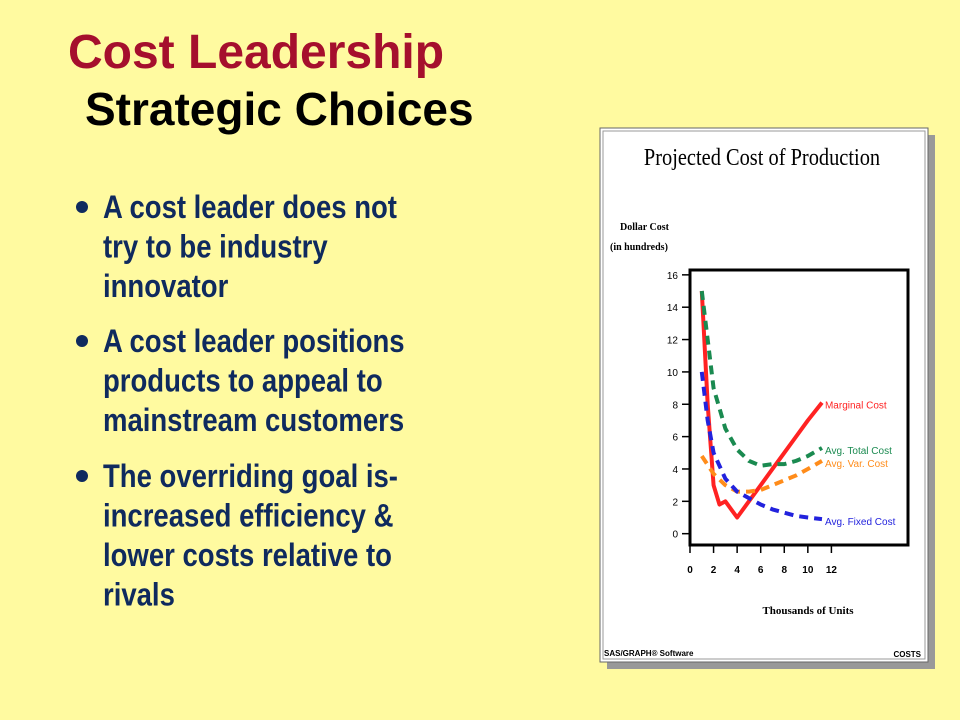 The image size is (960, 720). What do you see at coordinates (714, 570) in the screenshot?
I see `x-tick-label: 2` at bounding box center [714, 570].